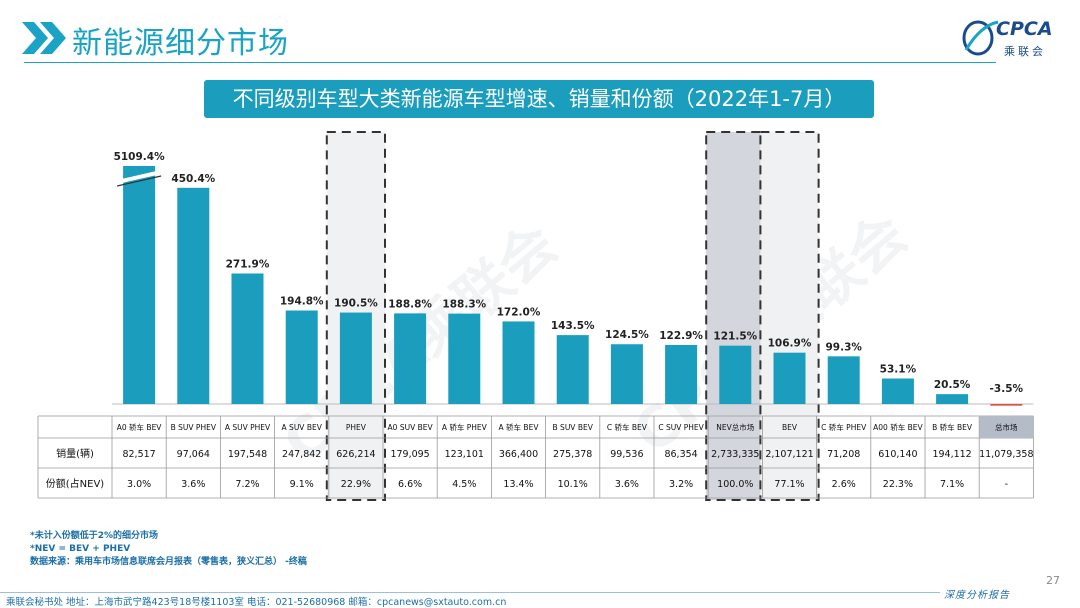 This screenshot has width=1080, height=608. Describe the element at coordinates (627, 335) in the screenshot. I see `bar-value-label-9: 124.5%` at that location.